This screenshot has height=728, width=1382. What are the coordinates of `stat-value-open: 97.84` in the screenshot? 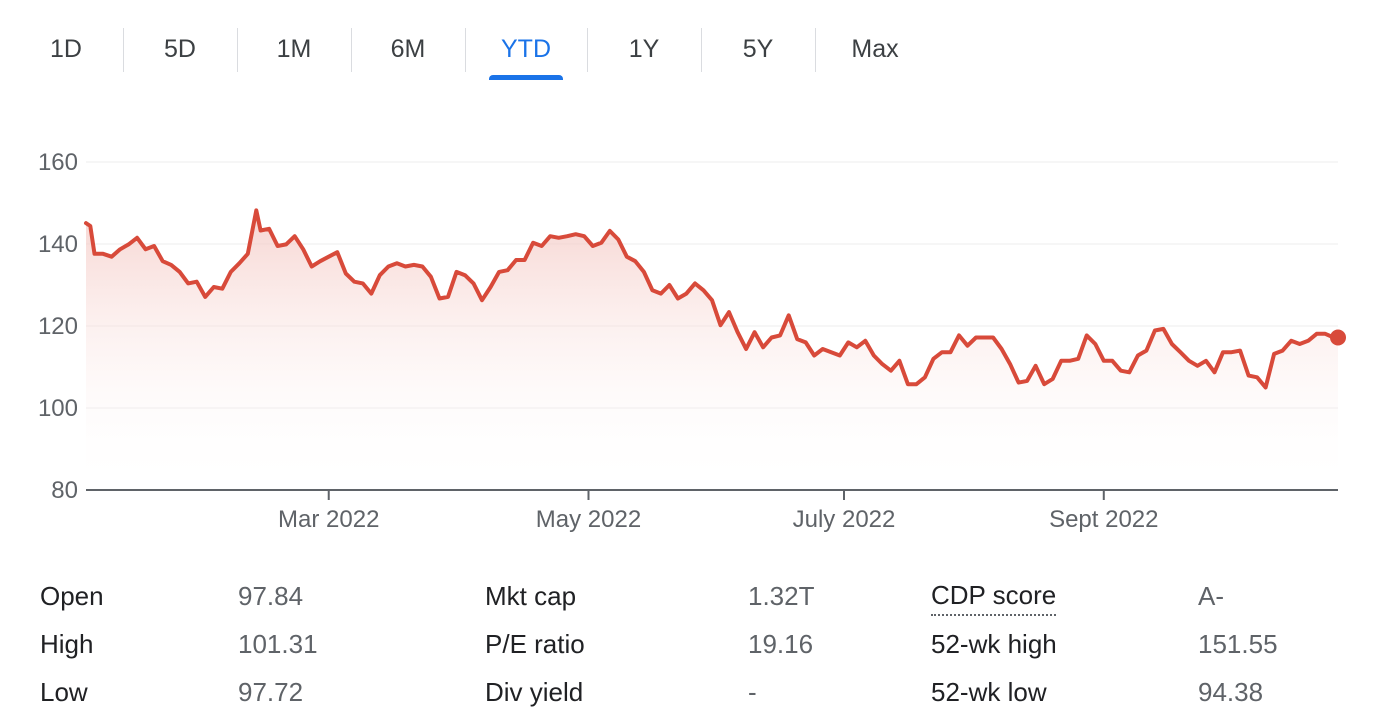 It's located at (271, 596).